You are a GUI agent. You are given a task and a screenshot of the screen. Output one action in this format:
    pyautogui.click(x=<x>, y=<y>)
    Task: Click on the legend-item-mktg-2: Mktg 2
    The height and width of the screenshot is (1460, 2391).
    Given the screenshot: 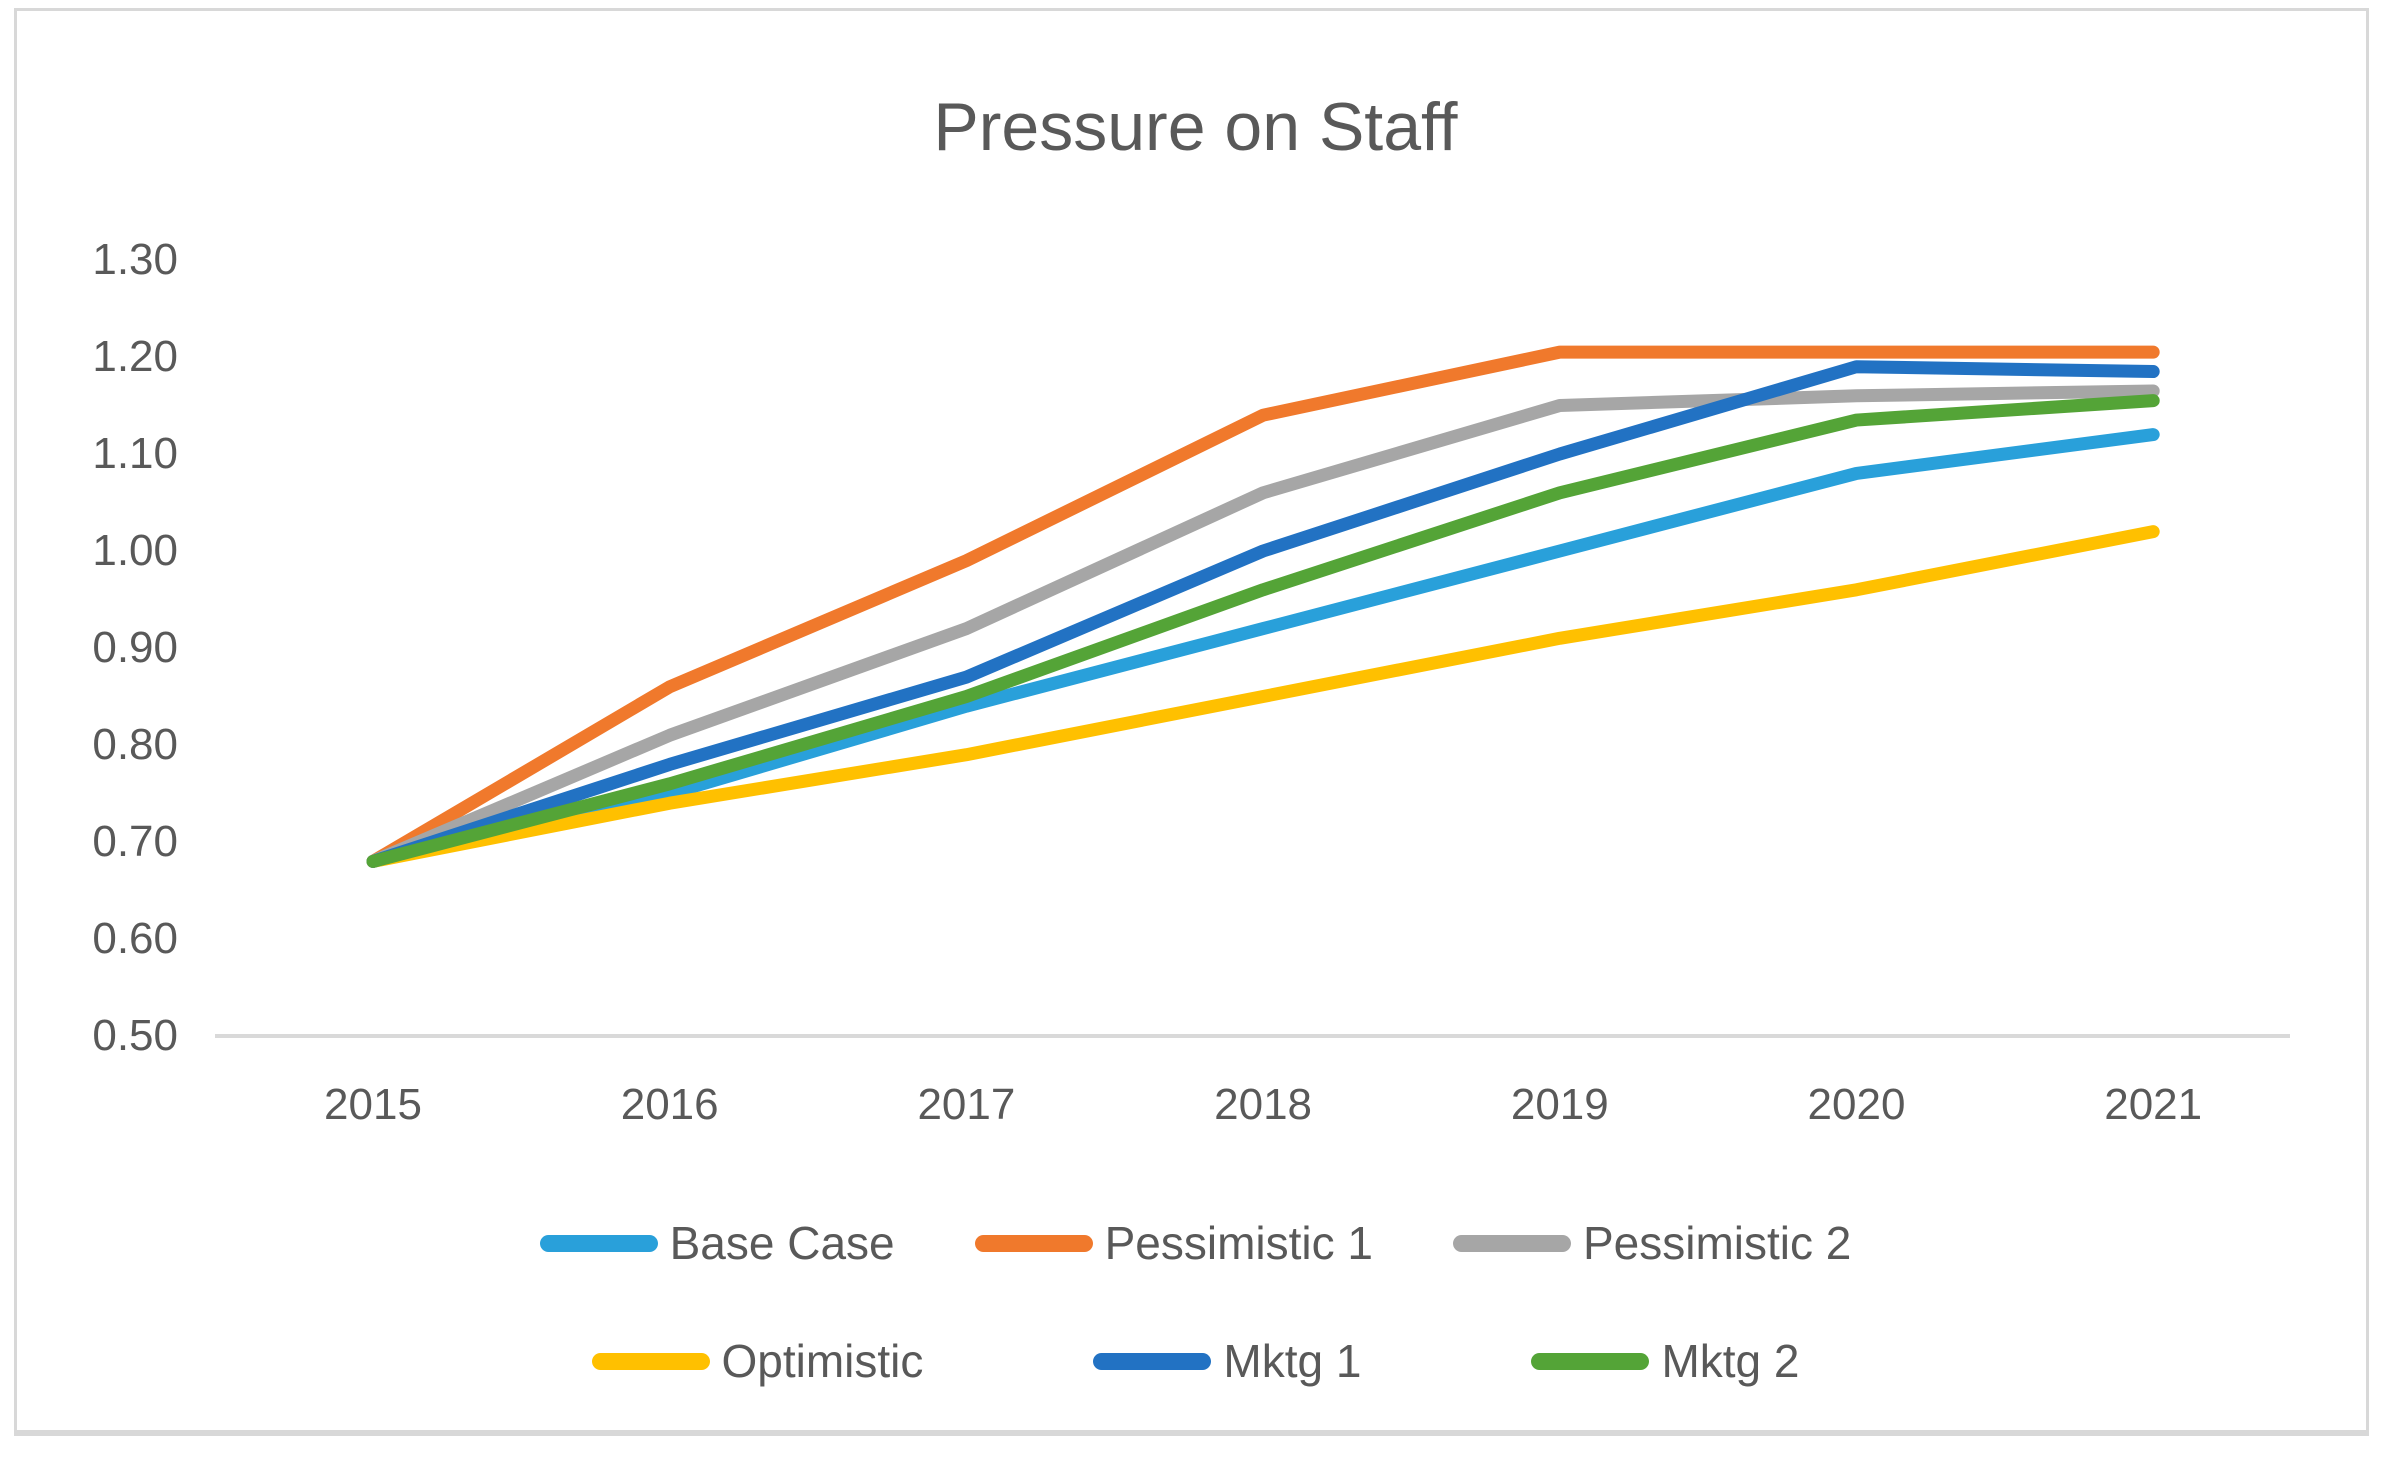 What is the action you would take?
    pyautogui.click(x=1665, y=1361)
    